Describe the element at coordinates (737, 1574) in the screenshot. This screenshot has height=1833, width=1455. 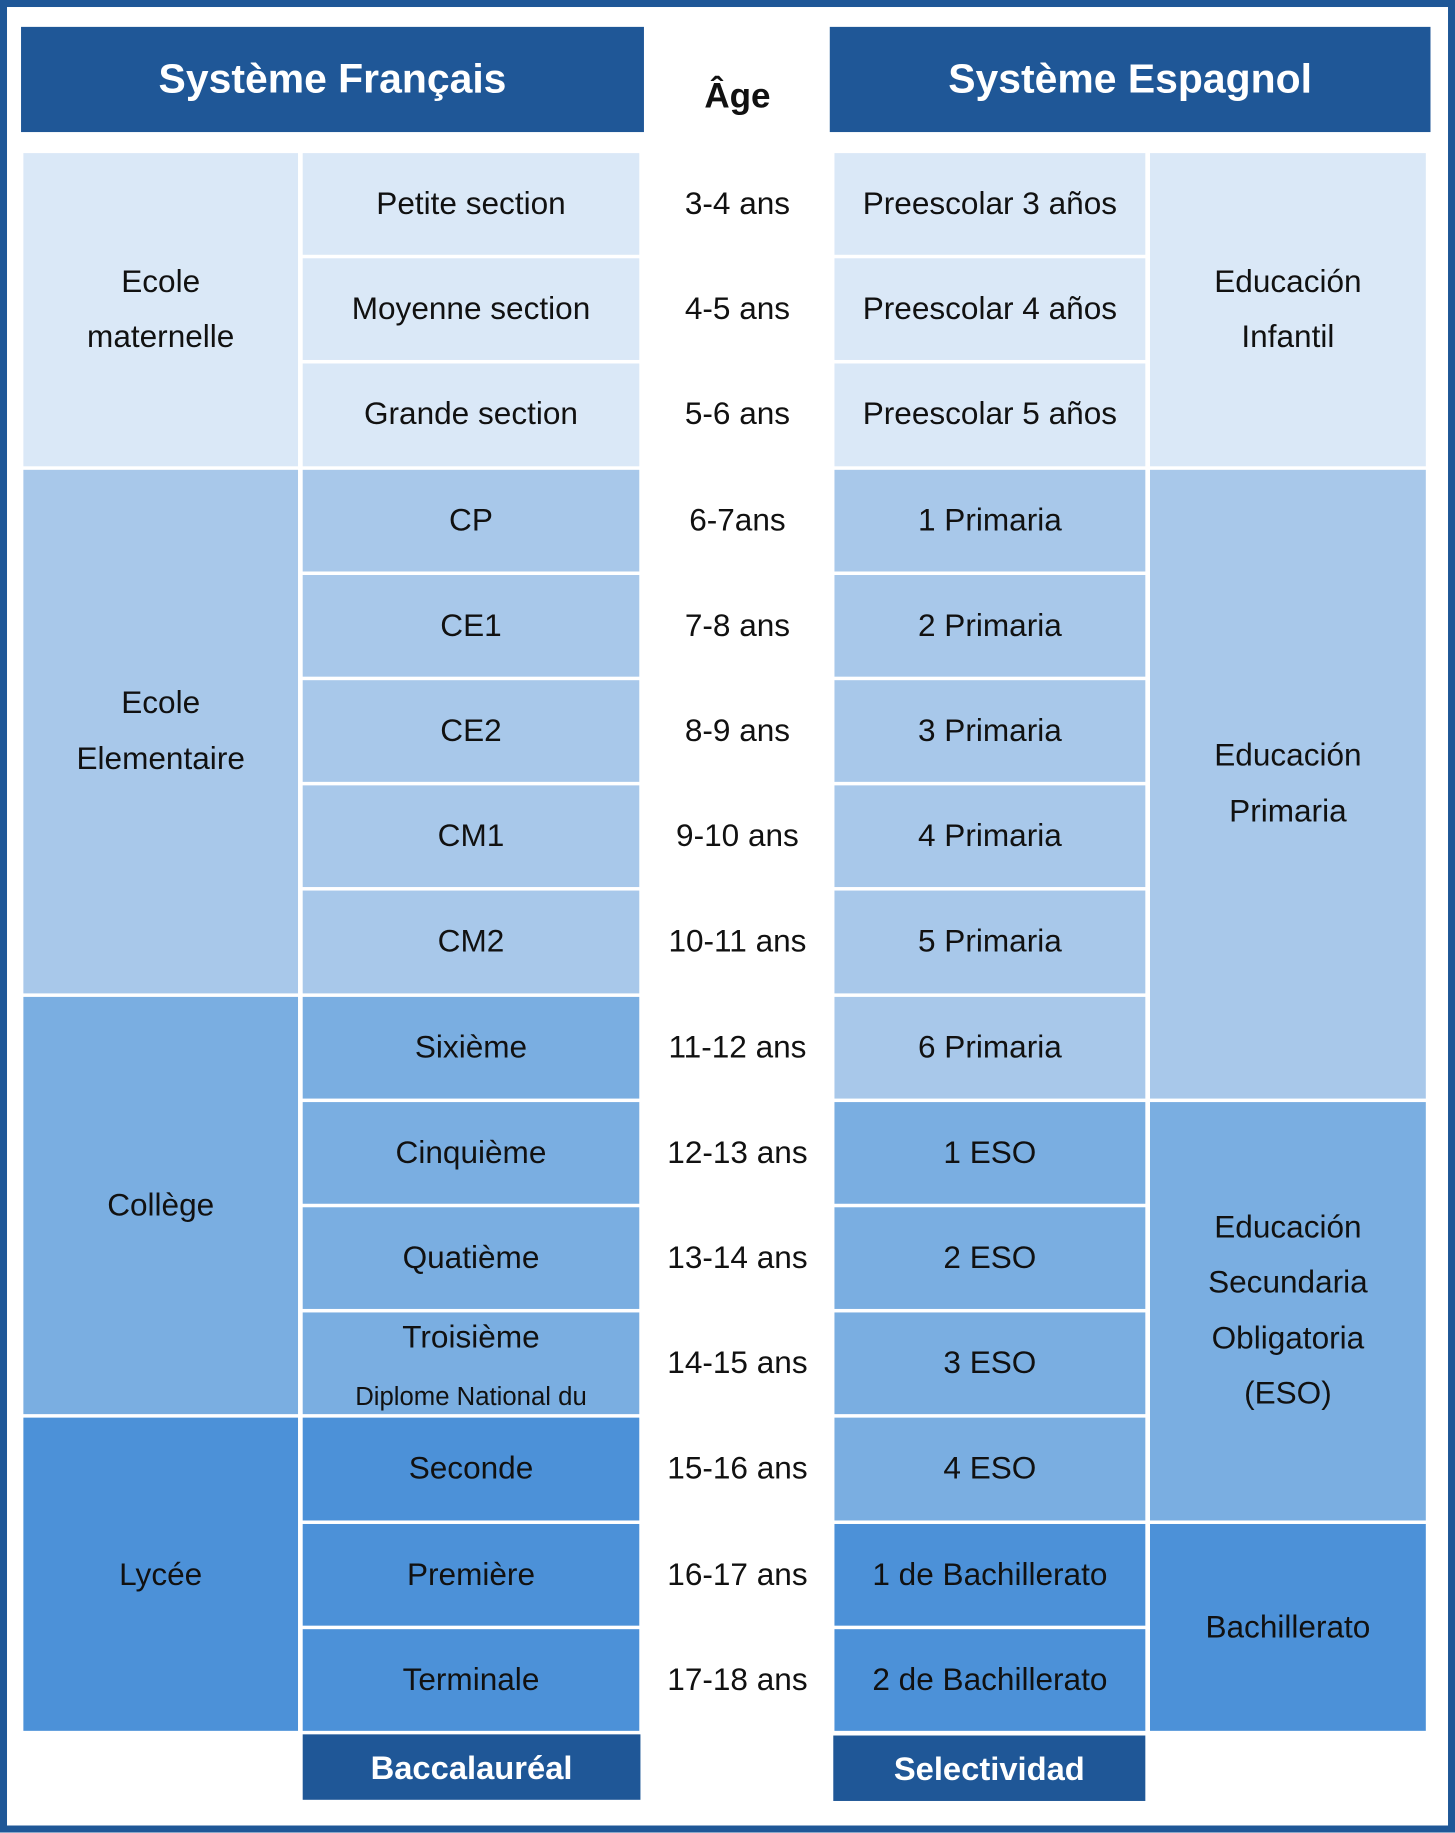
I see `age: 16-17 ans` at that location.